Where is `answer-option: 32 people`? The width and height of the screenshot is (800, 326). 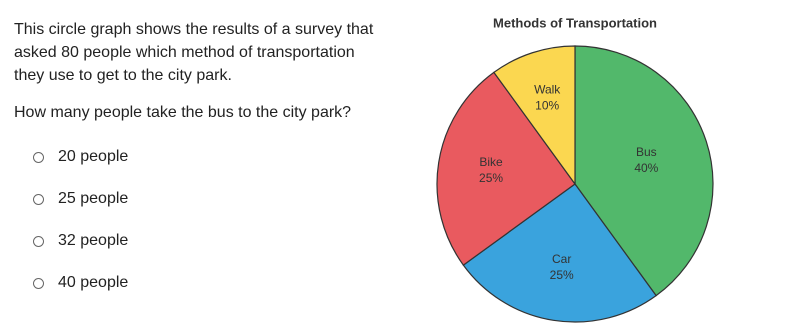 answer-option: 32 people is located at coordinates (80, 241).